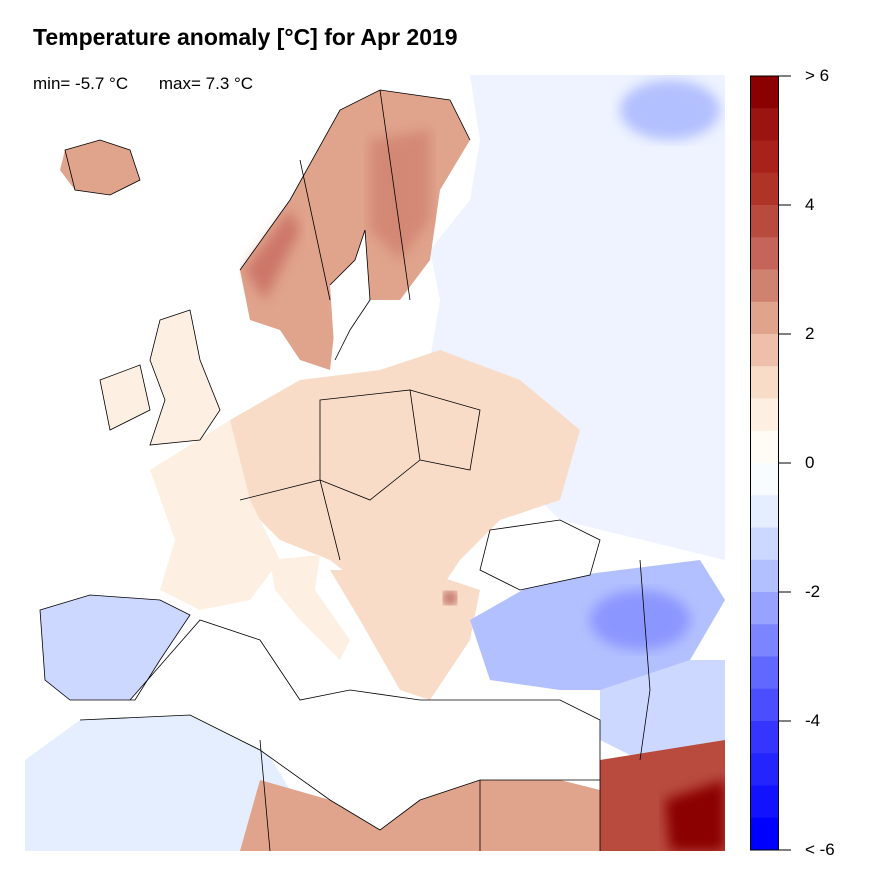 Image resolution: width=875 pixels, height=875 pixels. What do you see at coordinates (400, 195) in the screenshot?
I see `region-finland-core` at bounding box center [400, 195].